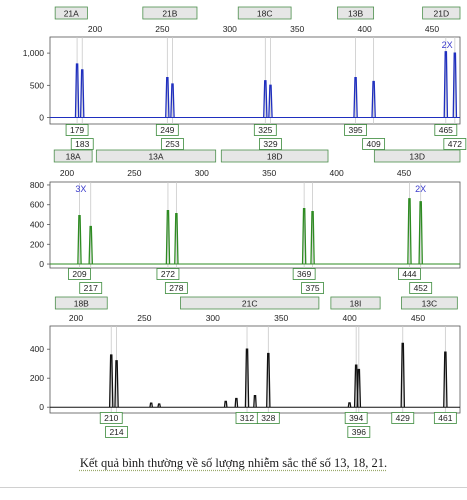 This screenshot has height=500, width=467. What do you see at coordinates (409, 274) in the screenshot?
I see `panel2-size-label-upper: 444` at bounding box center [409, 274].